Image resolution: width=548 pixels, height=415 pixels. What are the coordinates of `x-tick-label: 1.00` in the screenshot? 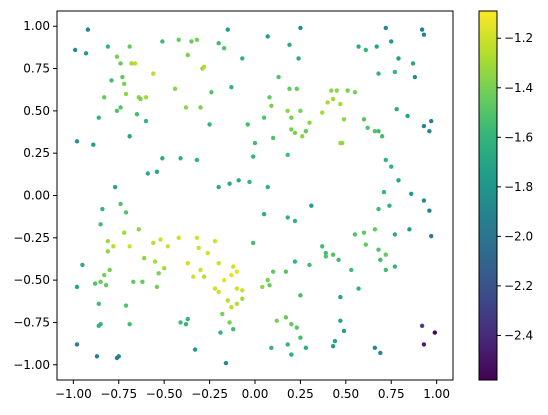 It's located at (436, 394).